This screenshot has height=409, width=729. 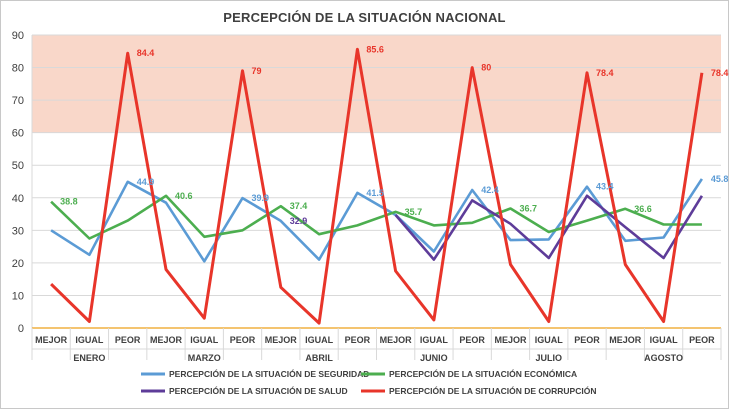 I want to click on group-label: ENERO, so click(x=89, y=358).